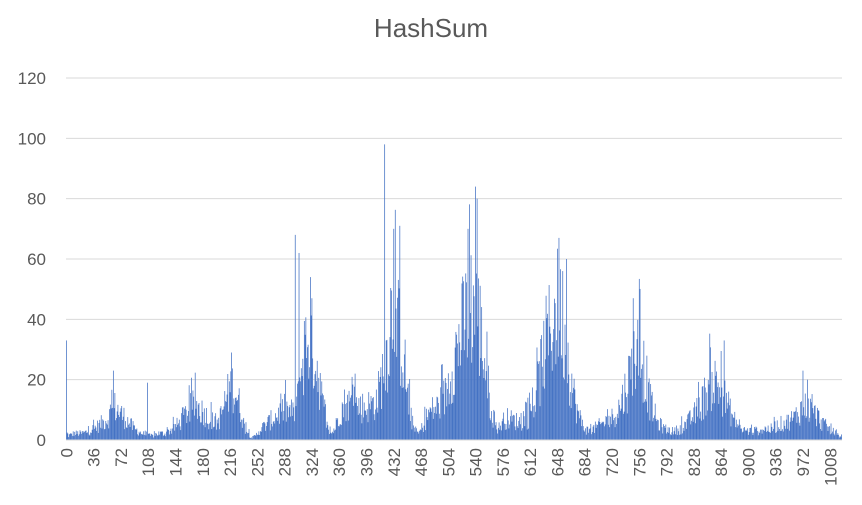  I want to click on x-tick-label: 468, so click(421, 462).